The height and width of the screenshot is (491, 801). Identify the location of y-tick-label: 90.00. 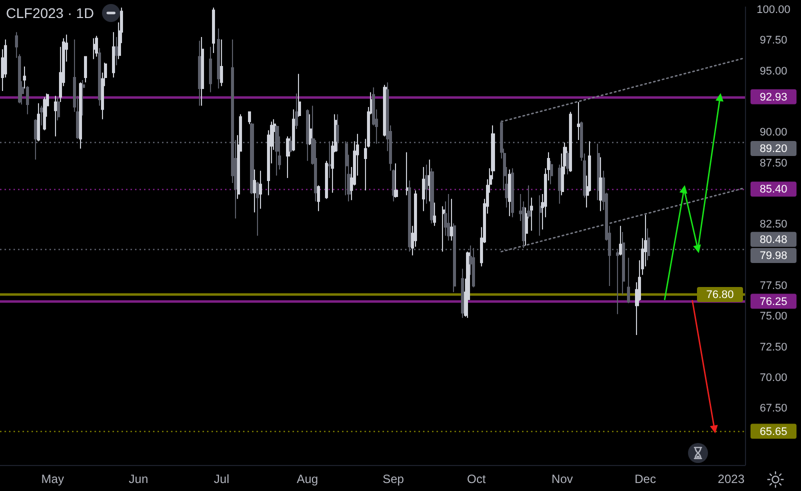
(774, 132).